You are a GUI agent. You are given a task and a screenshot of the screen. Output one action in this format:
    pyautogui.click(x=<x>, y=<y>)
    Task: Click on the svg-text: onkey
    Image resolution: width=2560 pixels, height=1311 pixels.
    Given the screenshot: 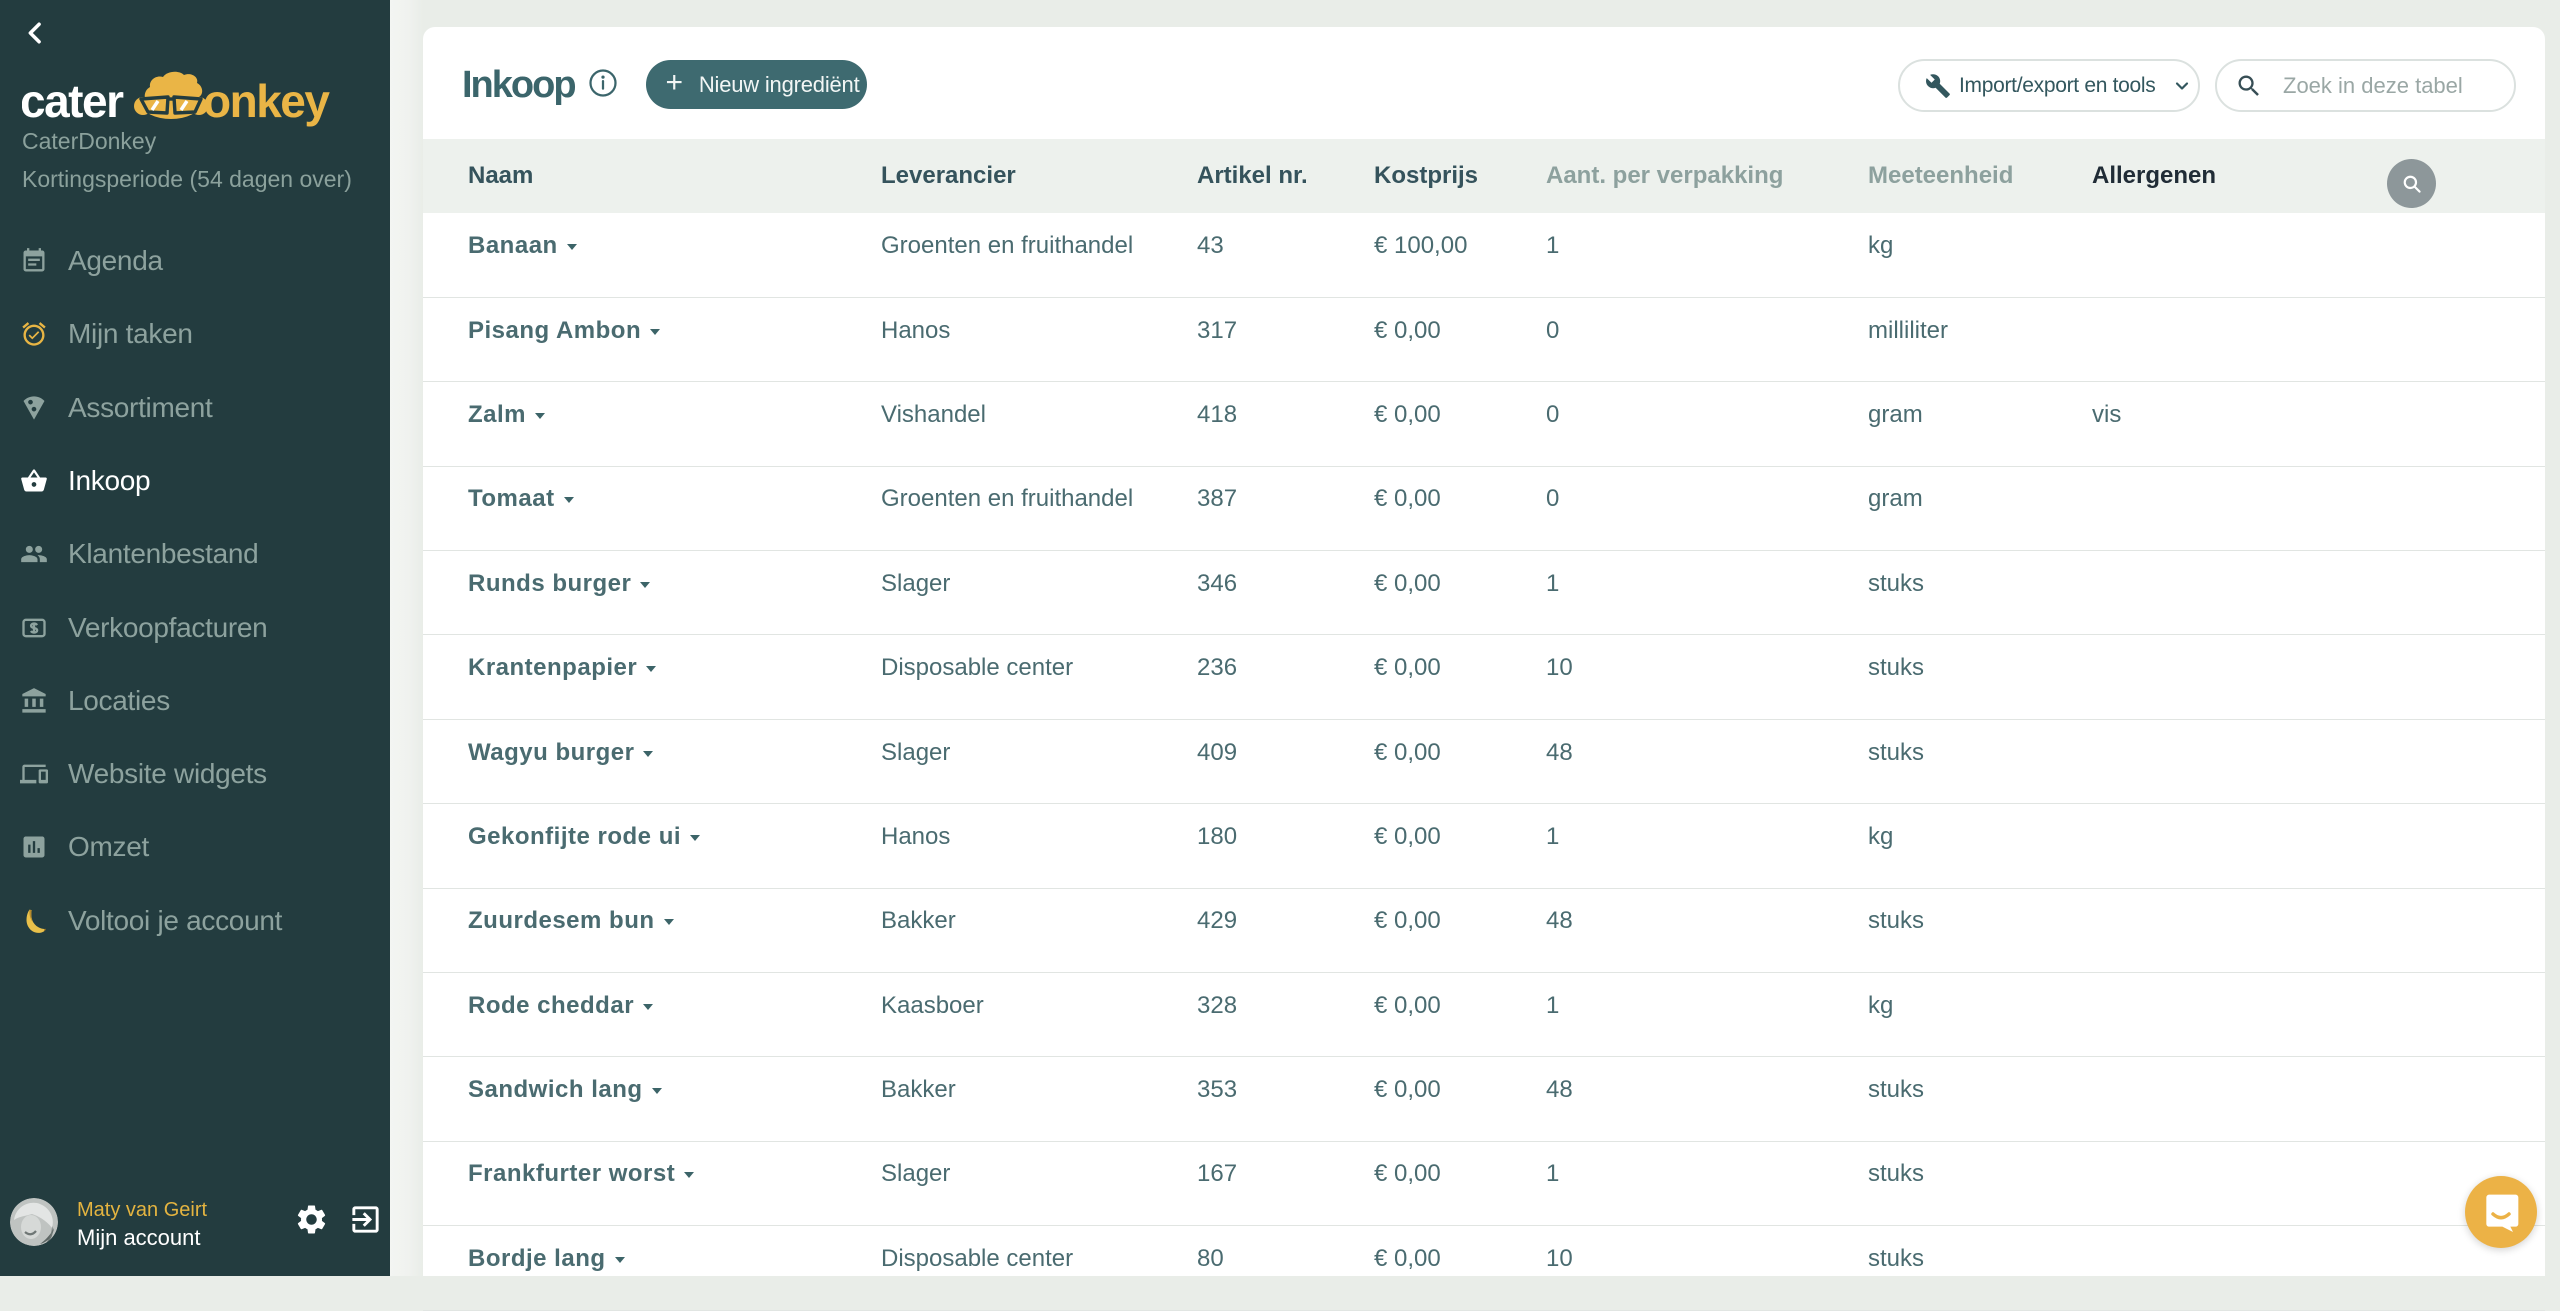 What is the action you would take?
    pyautogui.click(x=266, y=101)
    